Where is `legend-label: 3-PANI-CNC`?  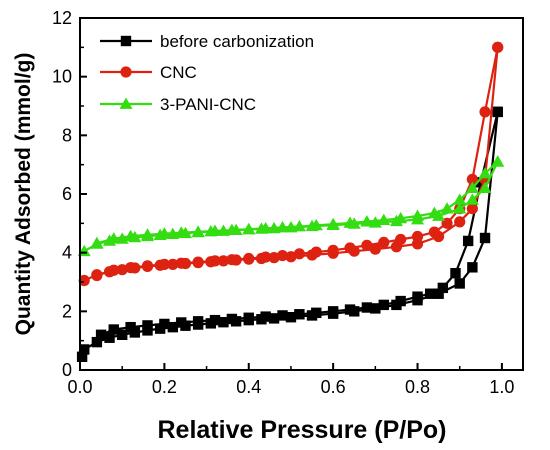
legend-label: 3-PANI-CNC is located at coordinates (208, 104).